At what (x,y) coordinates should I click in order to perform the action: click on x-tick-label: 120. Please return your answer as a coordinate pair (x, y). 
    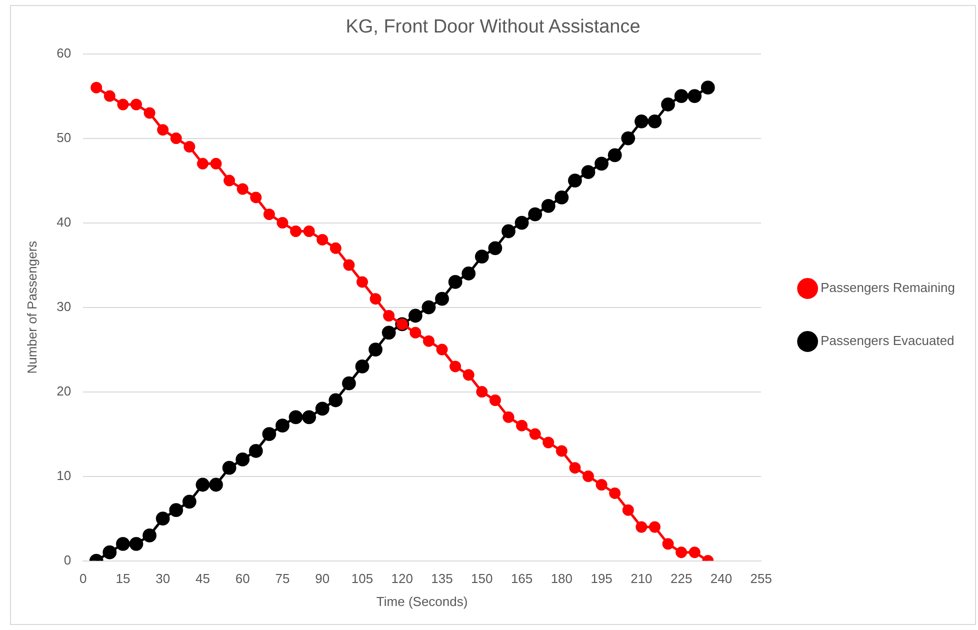
    Looking at the image, I should click on (402, 578).